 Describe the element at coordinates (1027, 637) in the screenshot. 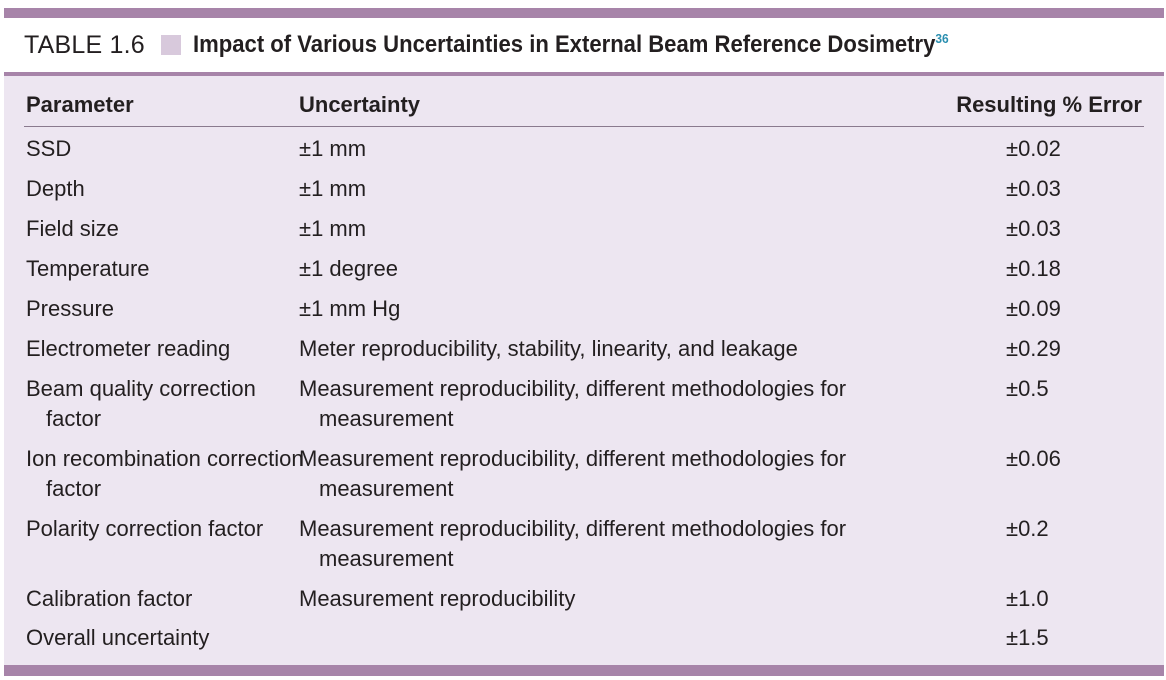

I see `cell-error: ±1.5` at that location.